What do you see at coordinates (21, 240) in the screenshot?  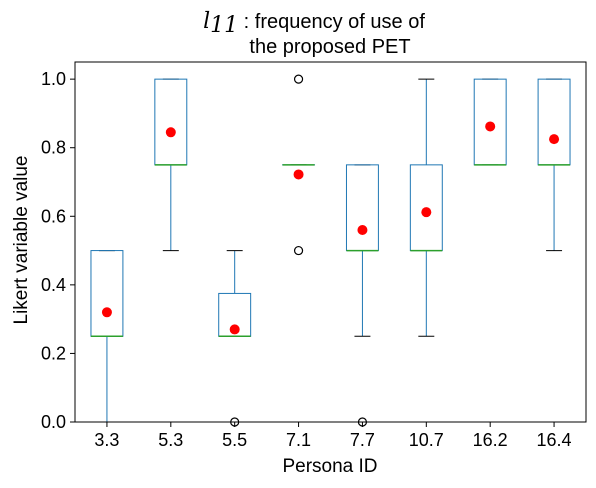 I see `y-axis-label: Likert variable value` at bounding box center [21, 240].